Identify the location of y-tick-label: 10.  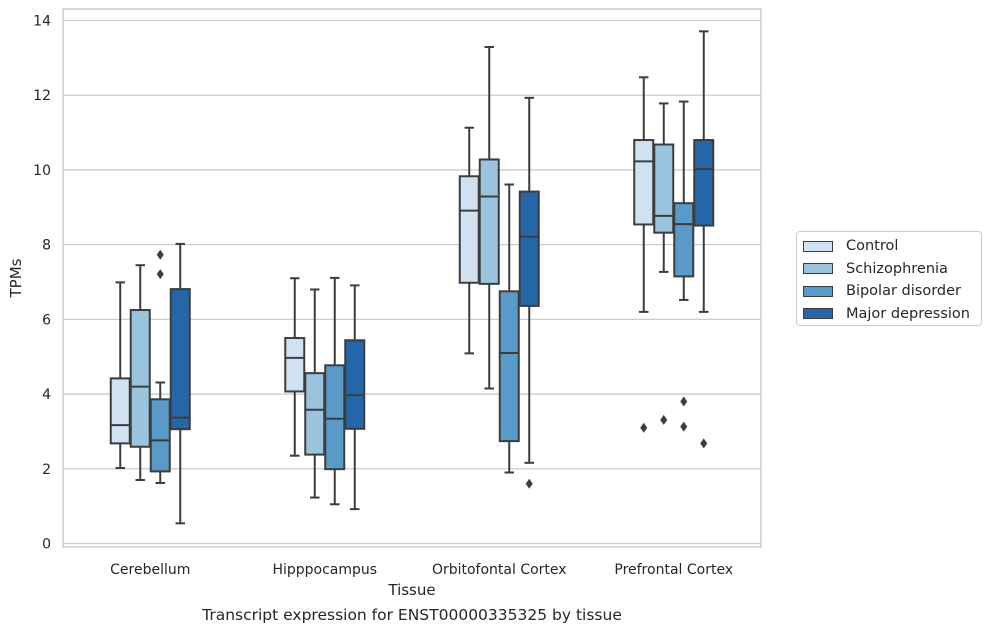
(42, 171).